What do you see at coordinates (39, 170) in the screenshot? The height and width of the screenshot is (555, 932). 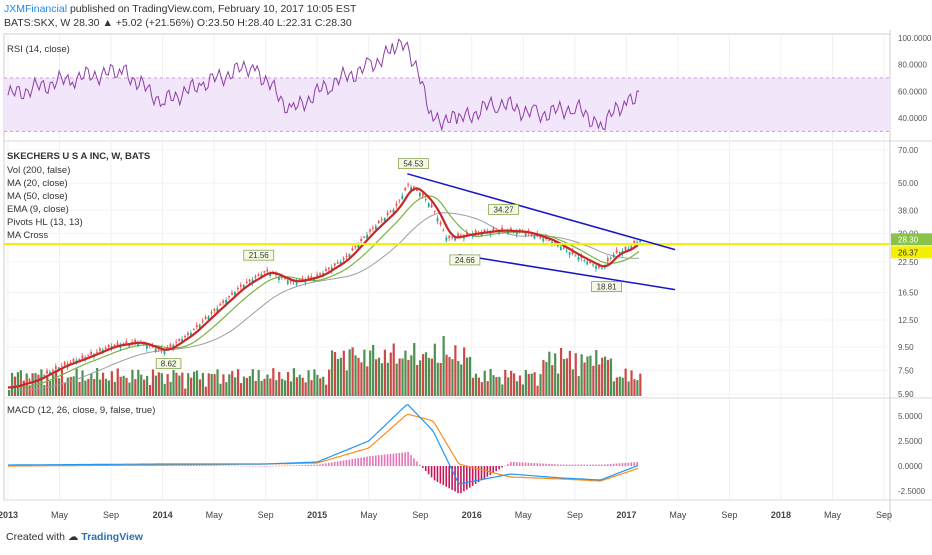 I see `indicator-vol: Vol (200, false)` at bounding box center [39, 170].